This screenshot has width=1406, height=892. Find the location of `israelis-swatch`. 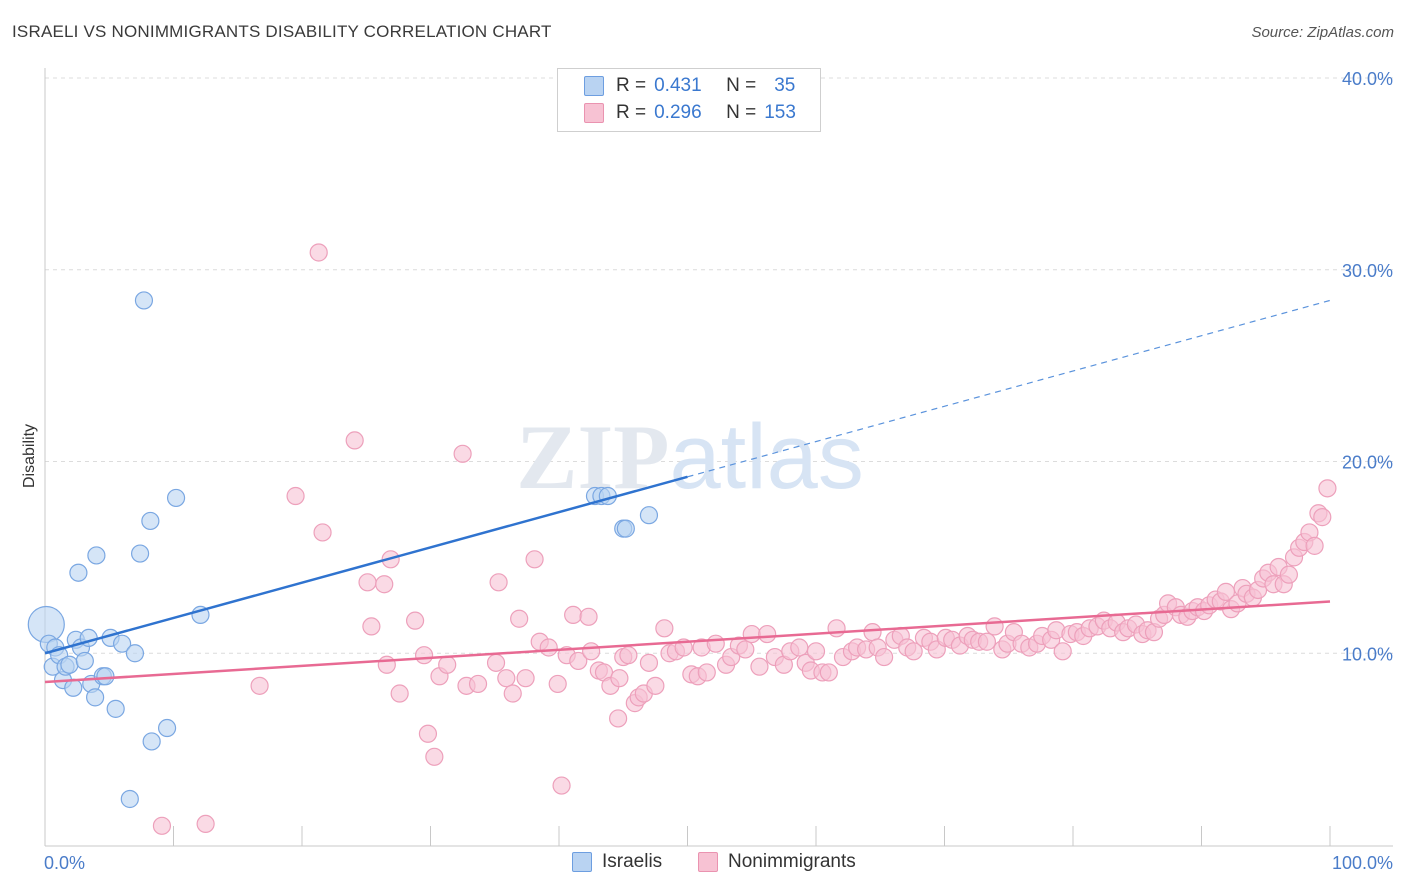

israelis-swatch is located at coordinates (594, 86).